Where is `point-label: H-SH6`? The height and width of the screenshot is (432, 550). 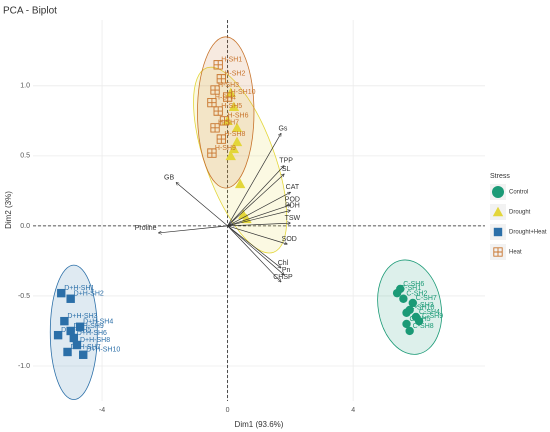 point-label: H-SH6 is located at coordinates (237, 116).